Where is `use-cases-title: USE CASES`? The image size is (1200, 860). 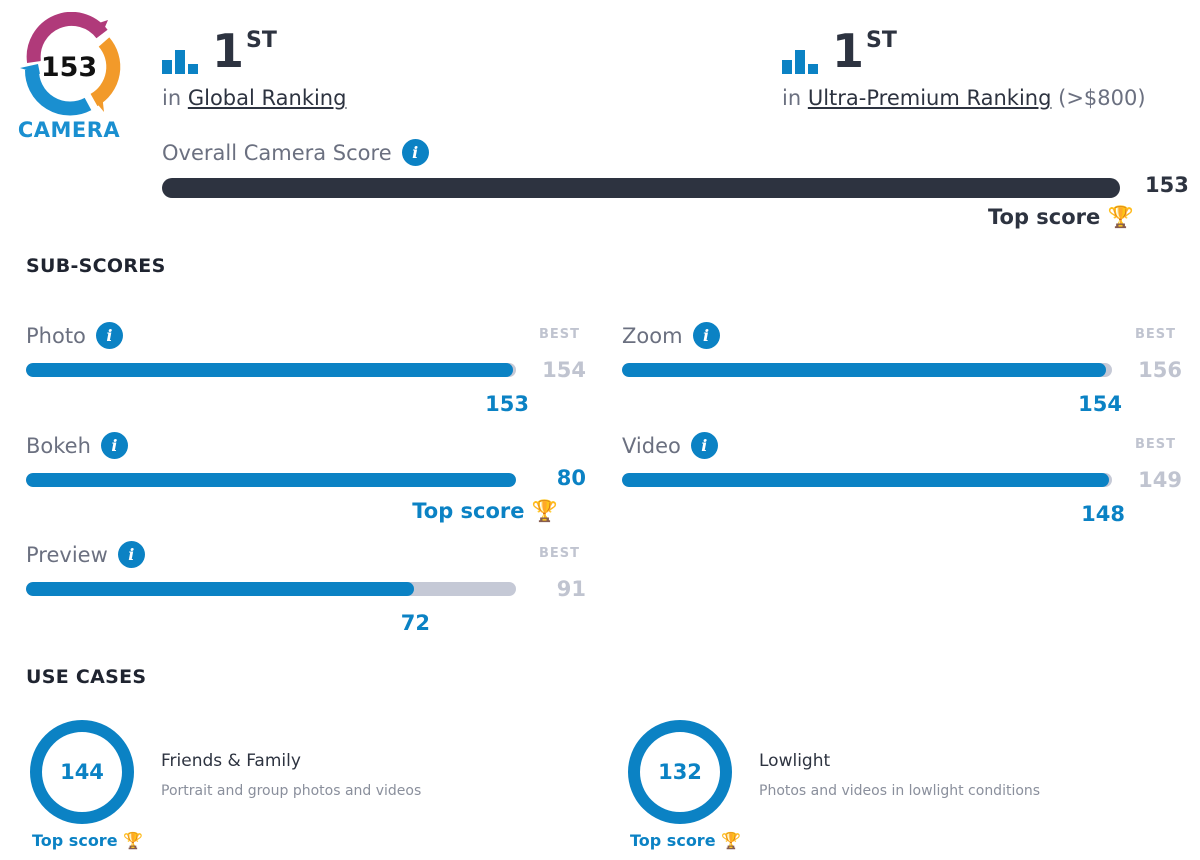
use-cases-title: USE CASES is located at coordinates (86, 677).